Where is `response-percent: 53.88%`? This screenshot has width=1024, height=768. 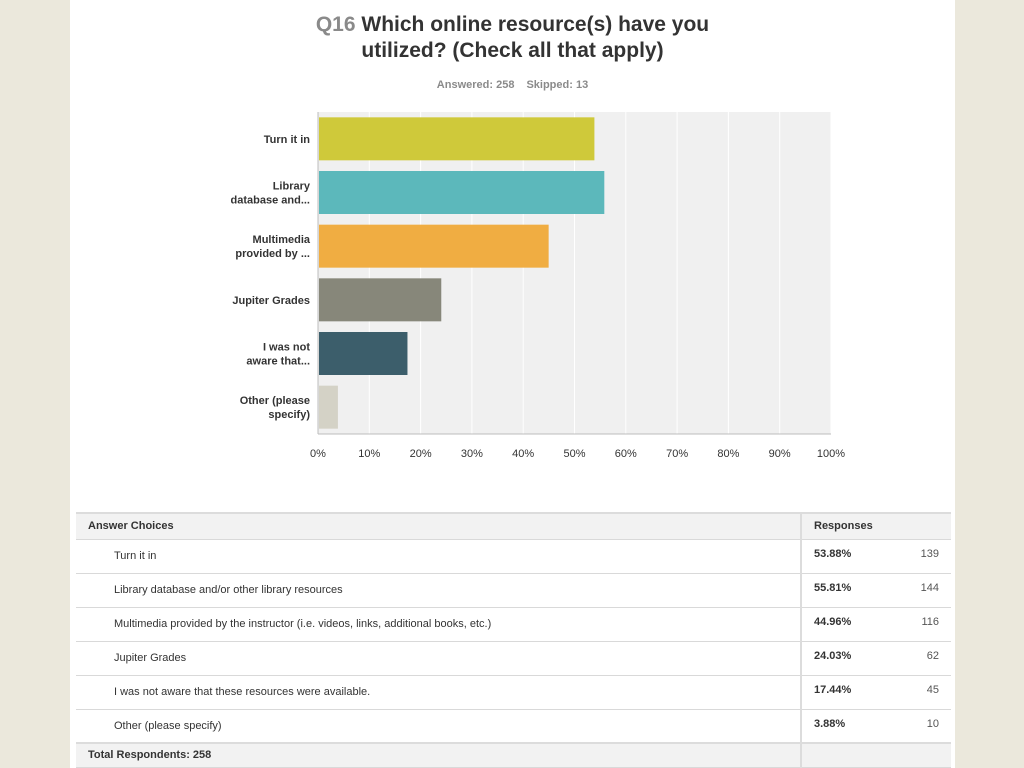
response-percent: 53.88% is located at coordinates (838, 556).